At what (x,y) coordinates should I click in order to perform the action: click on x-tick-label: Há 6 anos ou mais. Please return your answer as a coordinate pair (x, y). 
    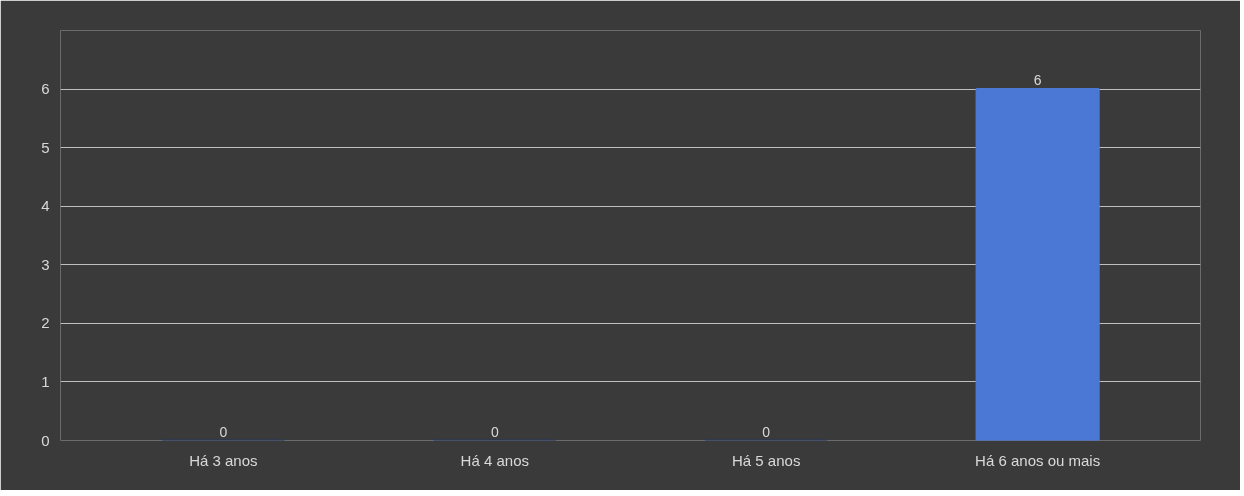
    Looking at the image, I should click on (1038, 460).